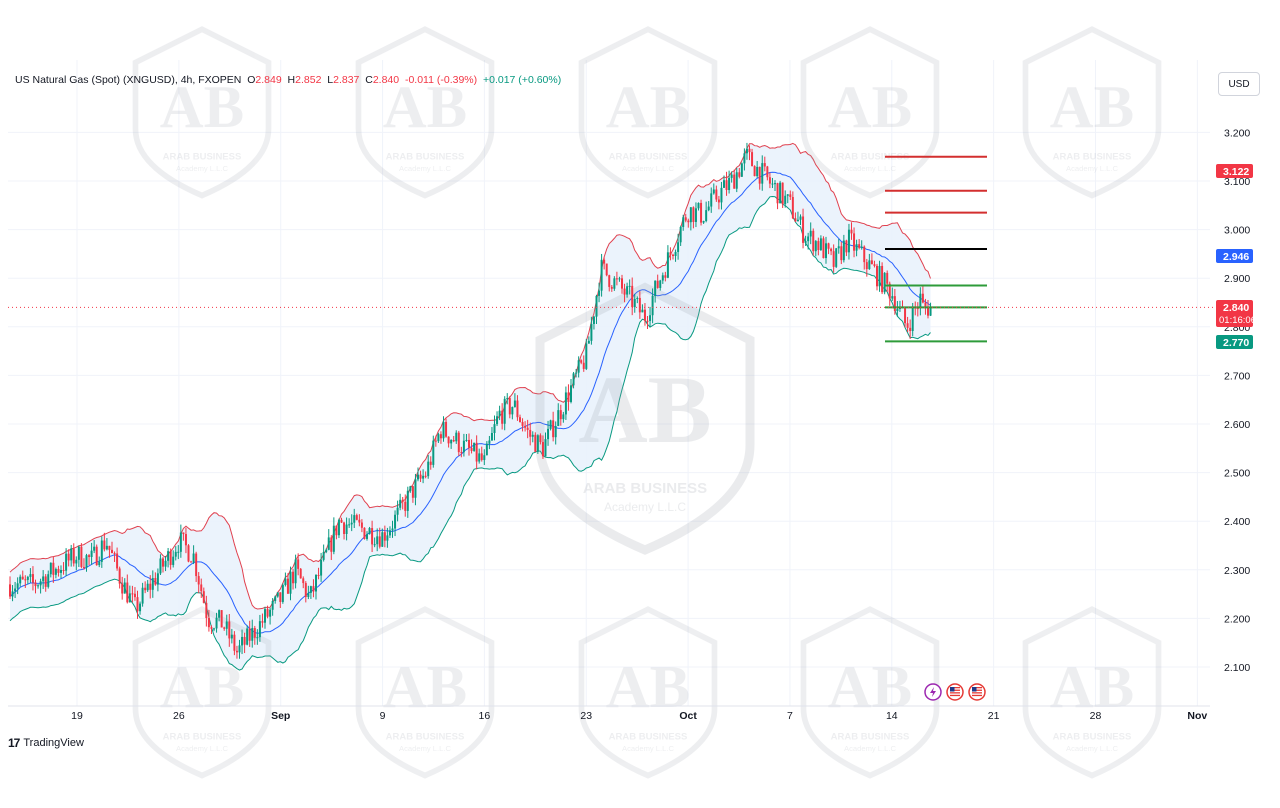  What do you see at coordinates (1234, 171) in the screenshot?
I see `price-tag-upper: 3.122` at bounding box center [1234, 171].